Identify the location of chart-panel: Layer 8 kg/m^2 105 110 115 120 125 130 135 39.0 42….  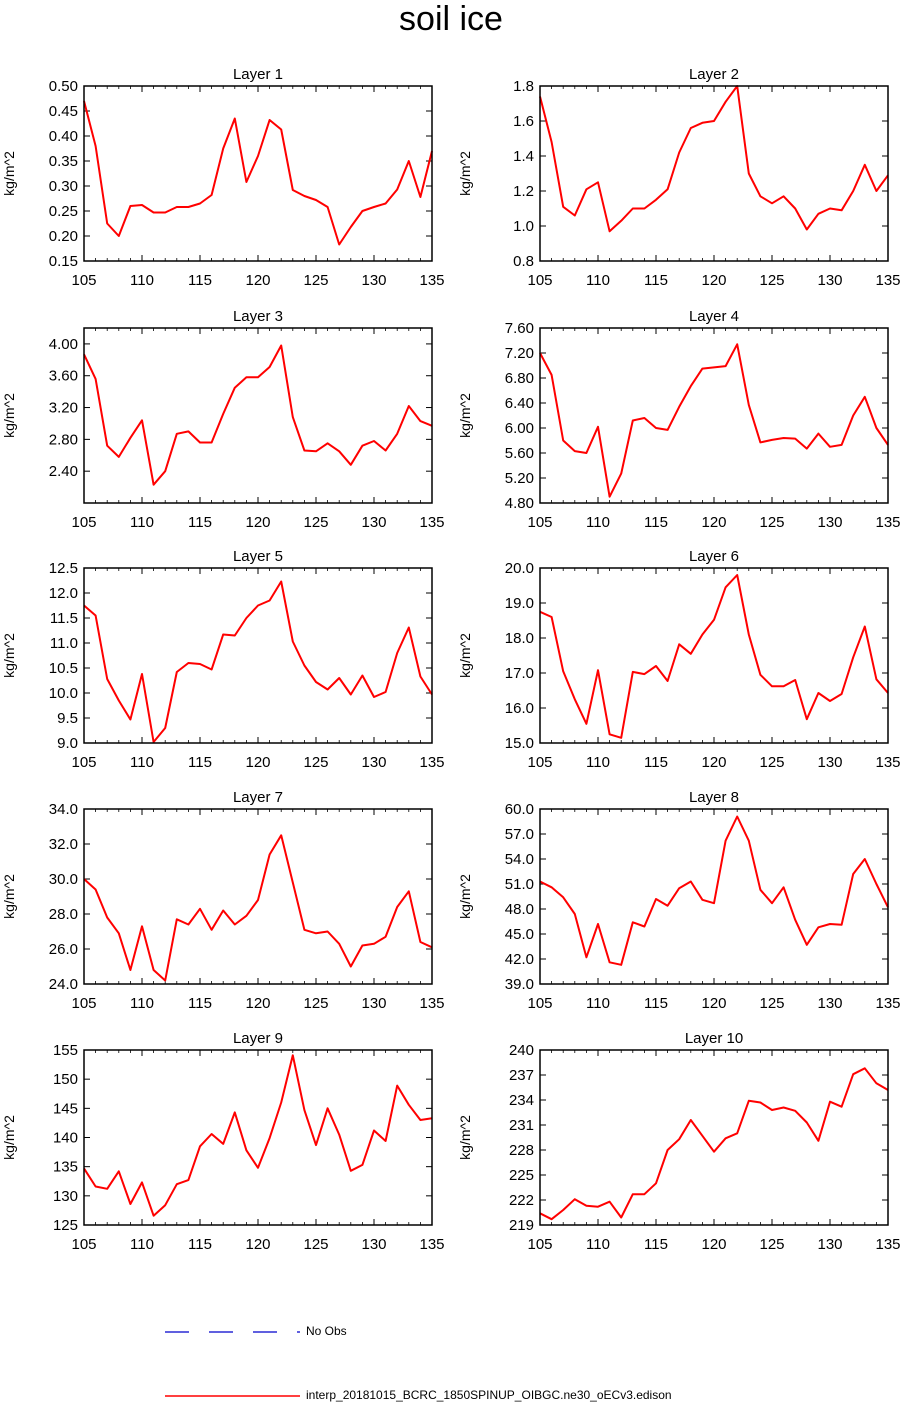
(679, 900).